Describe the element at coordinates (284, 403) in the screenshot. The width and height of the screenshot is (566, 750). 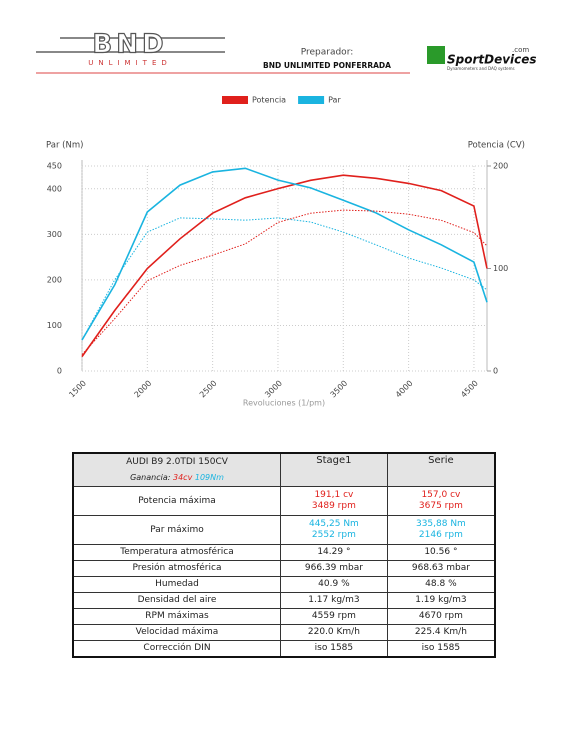
I see `x-axis-title: Revoluciones (1/pm)` at that location.